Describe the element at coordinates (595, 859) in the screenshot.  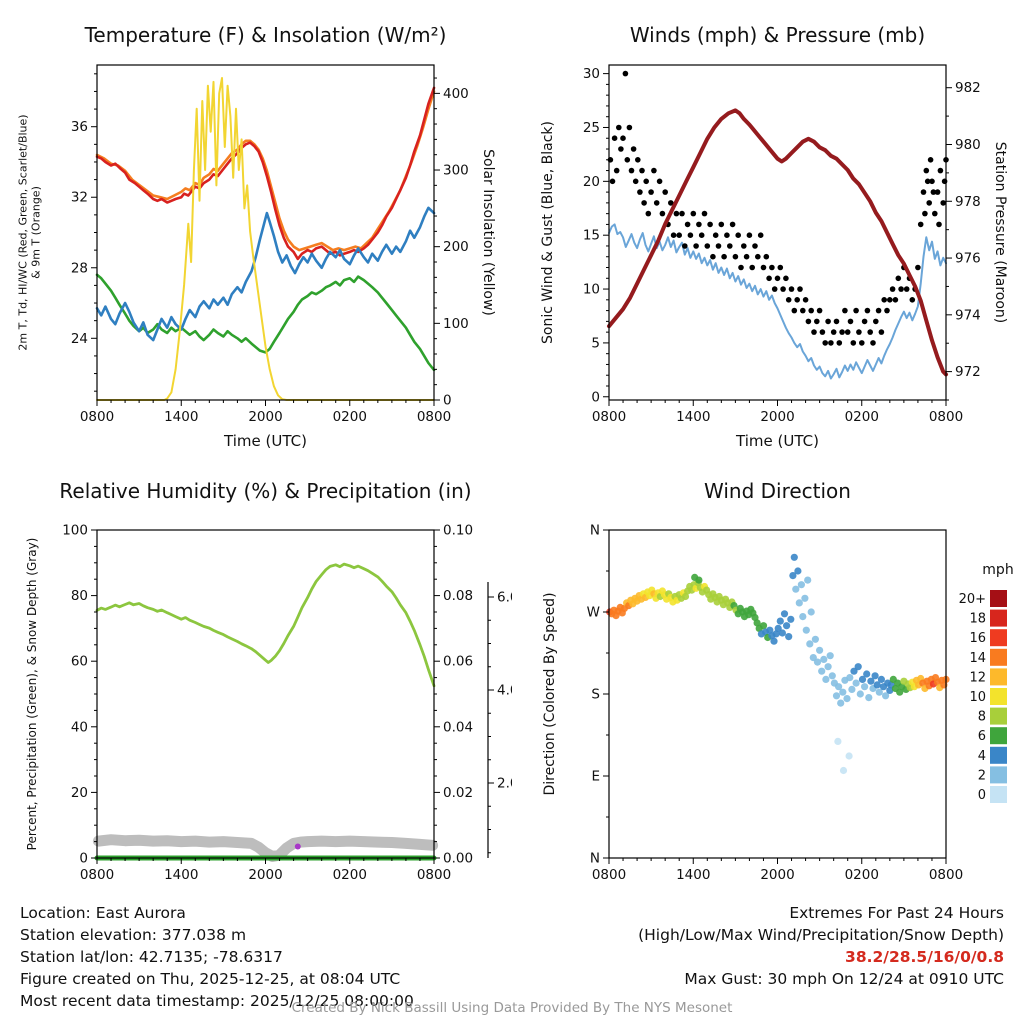
I see `svg-text: N` at that location.